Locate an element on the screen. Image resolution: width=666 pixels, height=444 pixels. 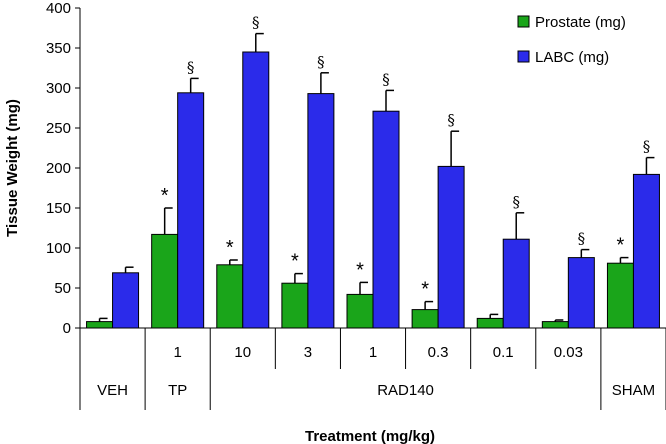
y-axis: 0 50 100 150 200 250 300 350 400 is located at coordinates (63, 168).